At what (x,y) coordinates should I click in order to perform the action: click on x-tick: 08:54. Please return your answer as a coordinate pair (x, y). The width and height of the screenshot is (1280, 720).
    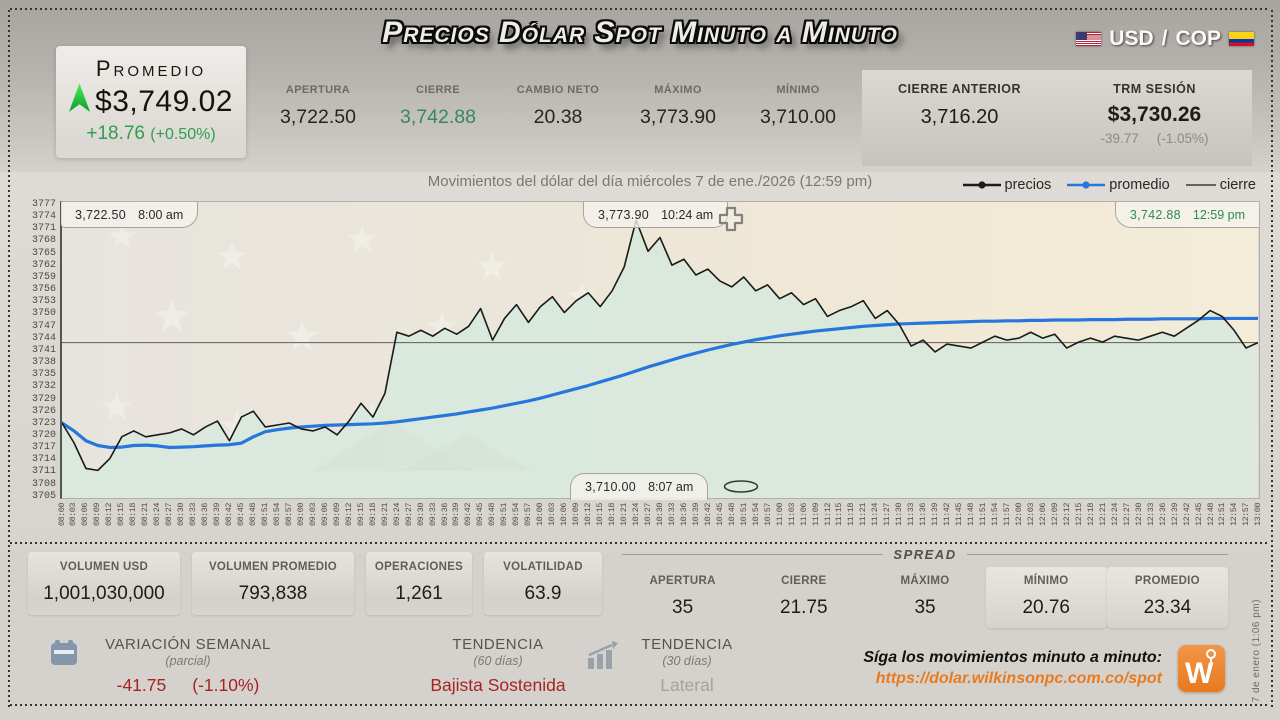
    Looking at the image, I should click on (276, 515).